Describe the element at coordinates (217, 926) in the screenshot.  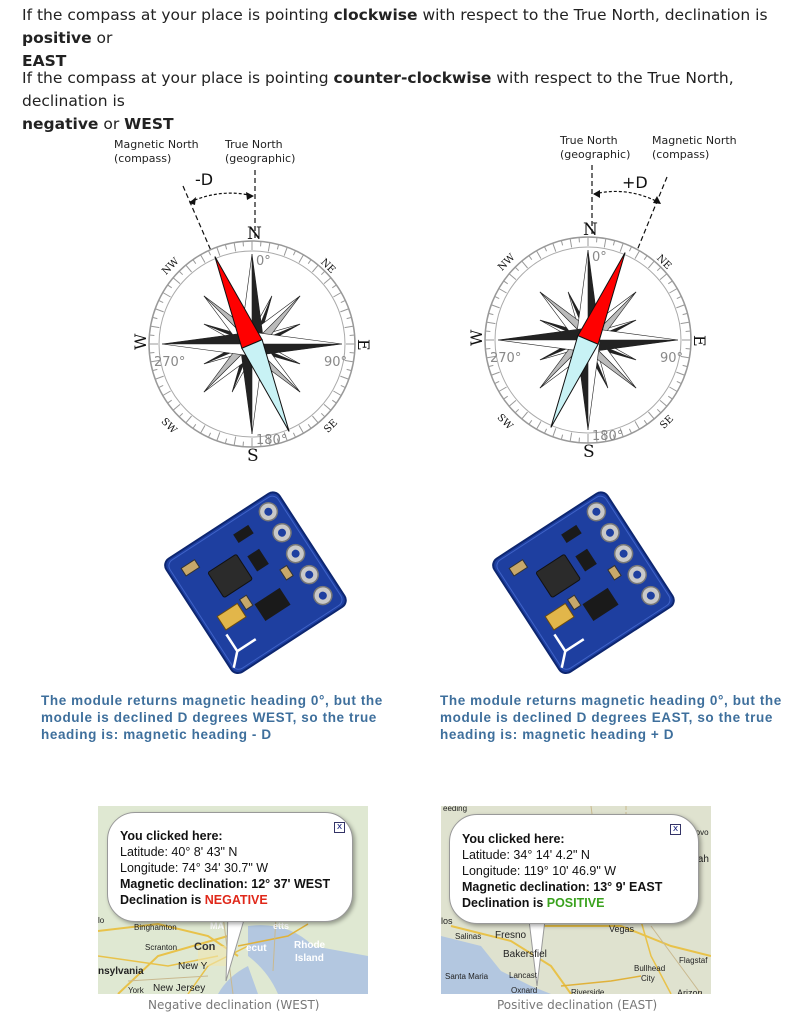
I see `map-label: MA` at that location.